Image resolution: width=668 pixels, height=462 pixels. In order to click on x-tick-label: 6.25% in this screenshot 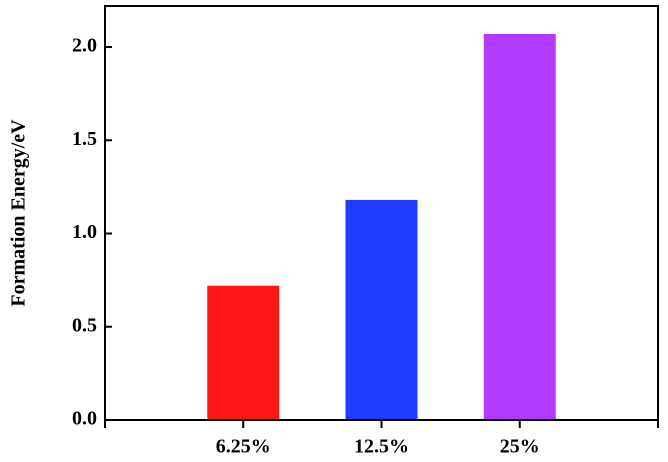, I will do `click(243, 447)`.